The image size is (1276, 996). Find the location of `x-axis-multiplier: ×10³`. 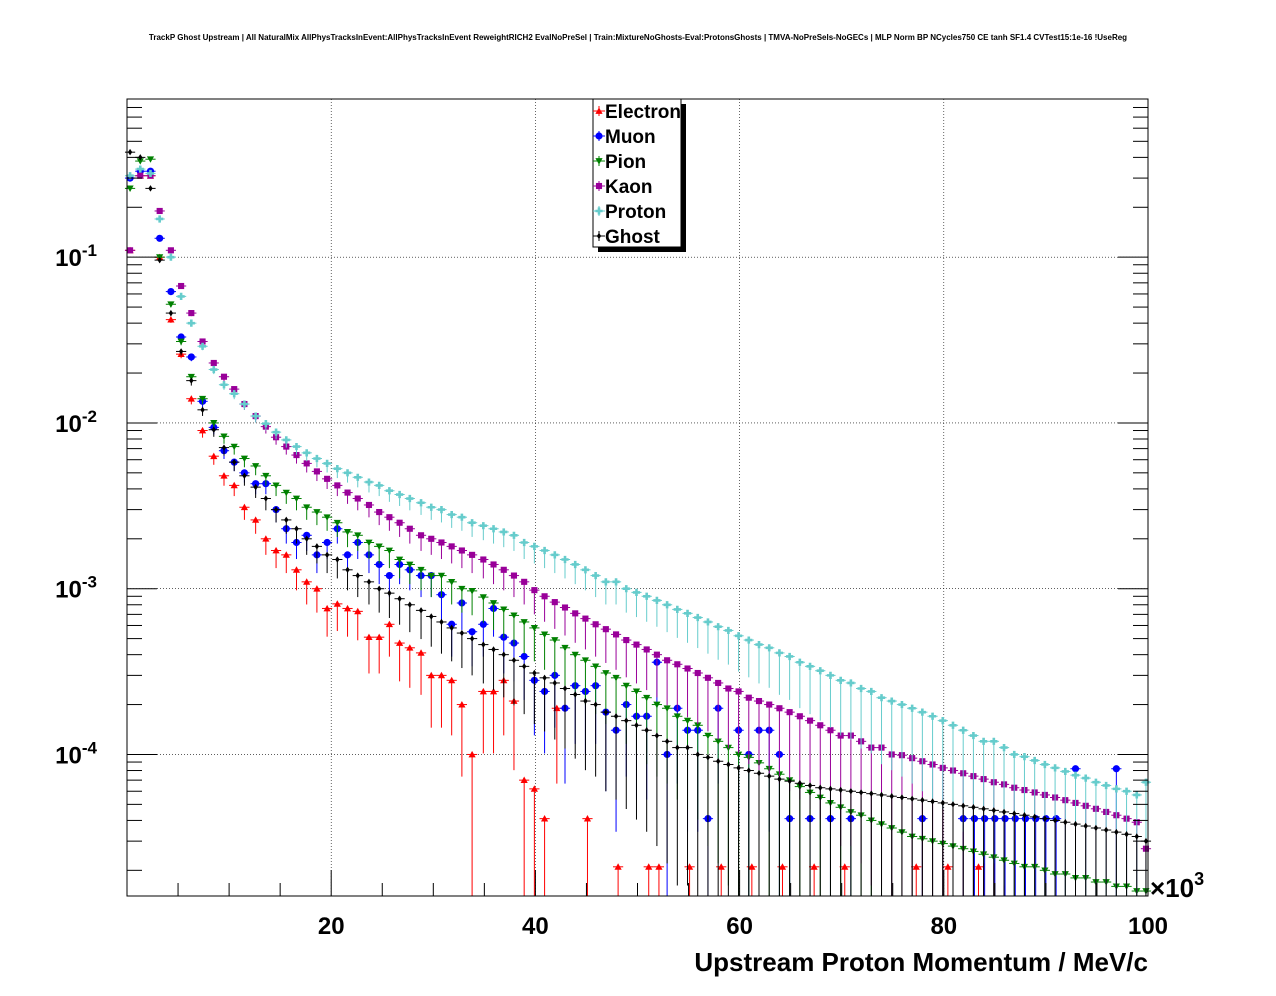

x-axis-multiplier: ×10³ is located at coordinates (1177, 886).